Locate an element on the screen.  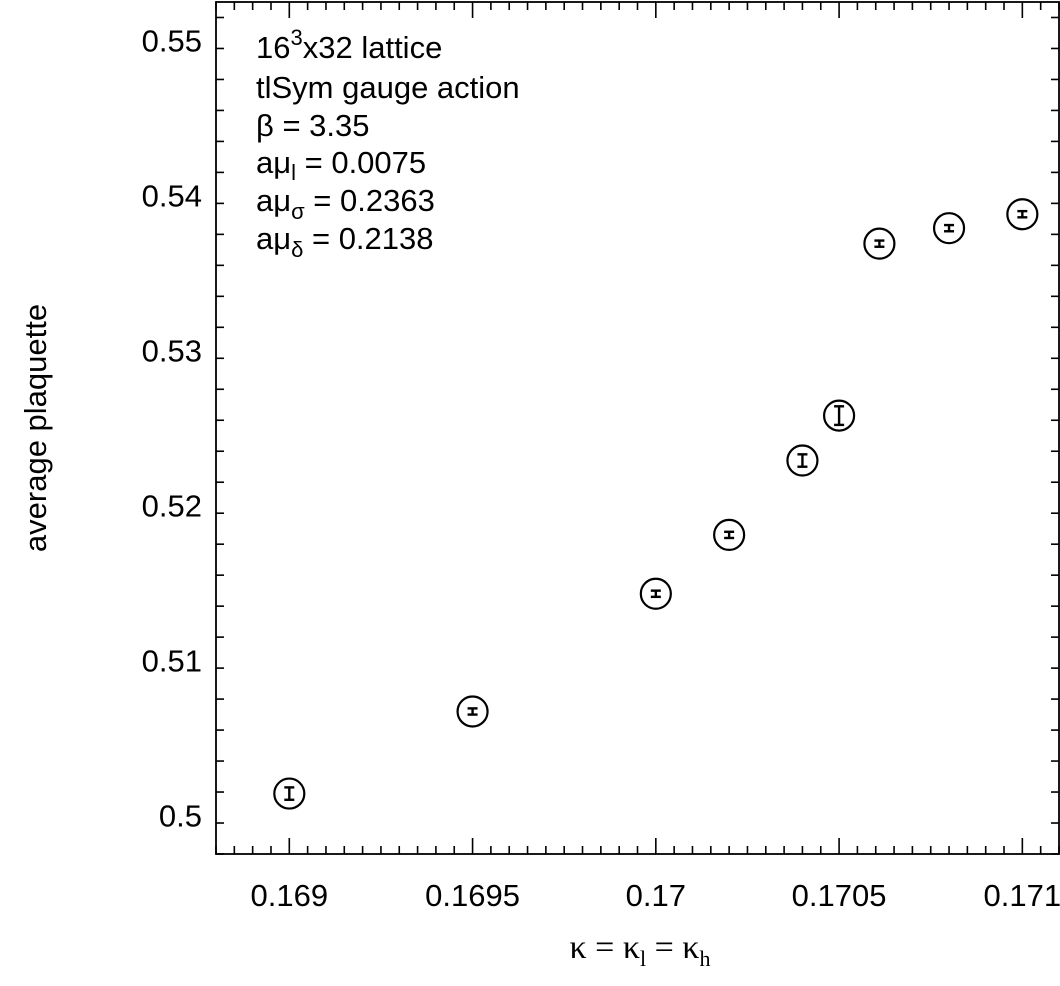
y-tick-label: 0.53 is located at coordinates (172, 351).